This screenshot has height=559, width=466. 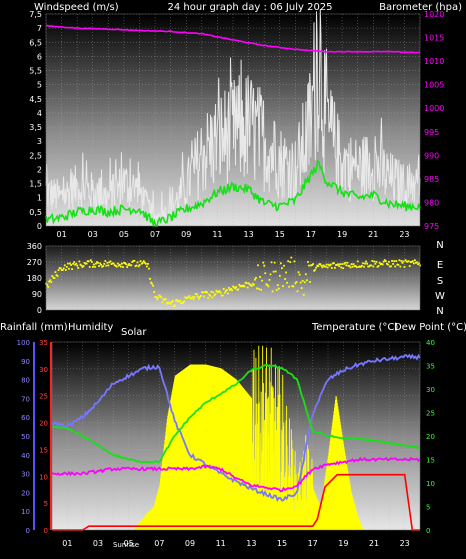 I want to click on humidity-tick-label: 100, so click(x=23, y=343).